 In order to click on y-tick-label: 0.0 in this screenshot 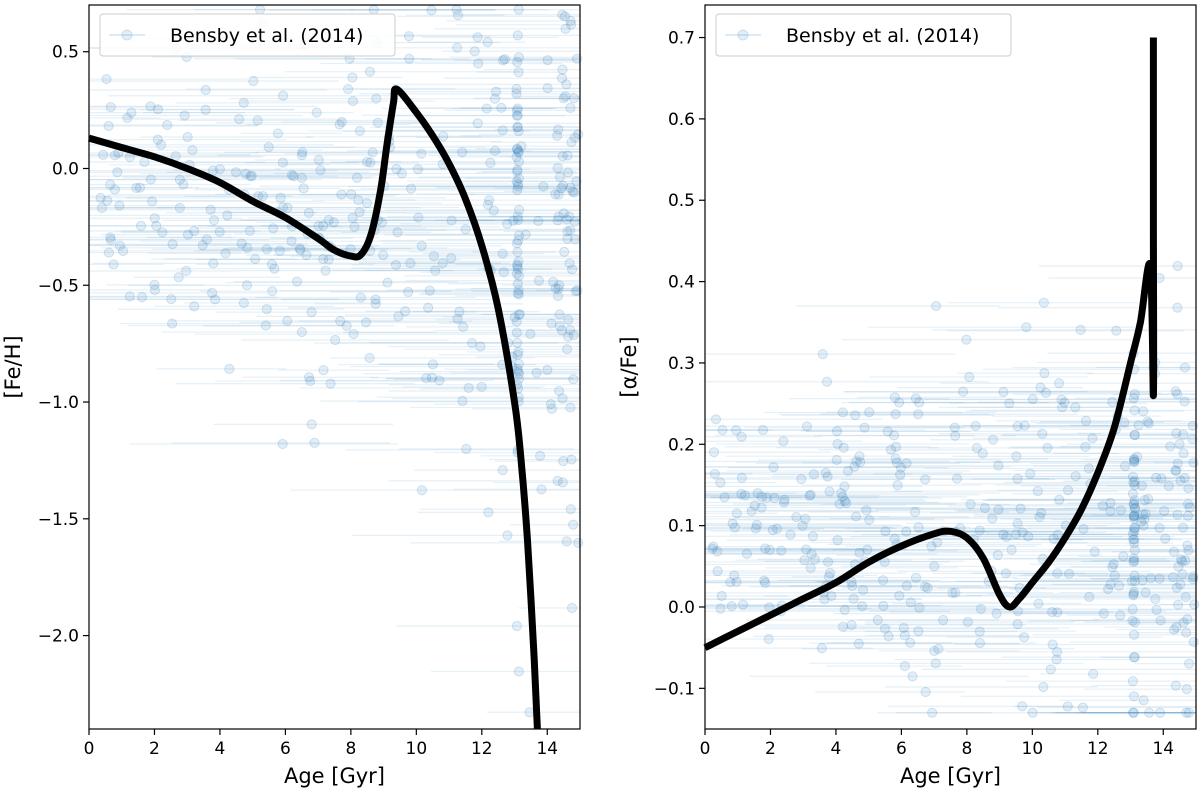, I will do `click(681, 608)`.